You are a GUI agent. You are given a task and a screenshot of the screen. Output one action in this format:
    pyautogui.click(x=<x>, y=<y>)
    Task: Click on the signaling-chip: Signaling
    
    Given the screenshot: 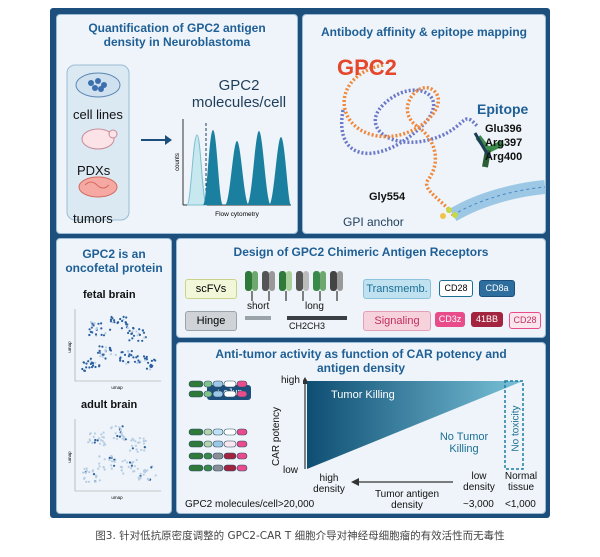 What is the action you would take?
    pyautogui.click(x=397, y=321)
    